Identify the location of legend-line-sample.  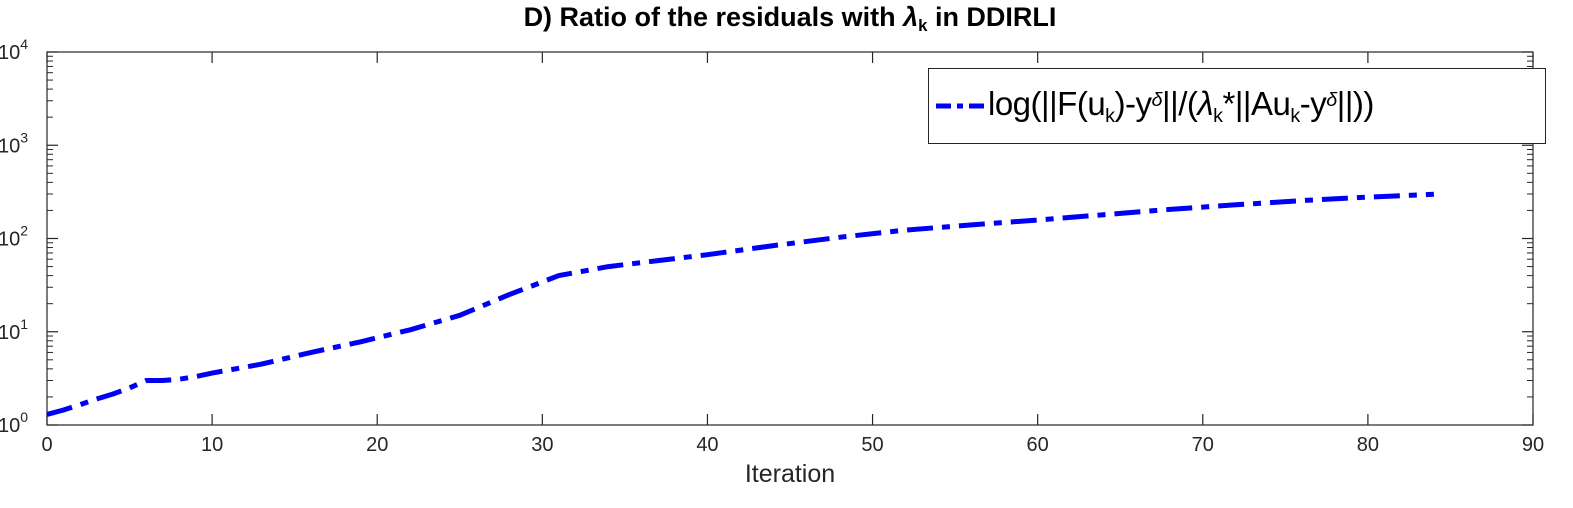
(960, 106).